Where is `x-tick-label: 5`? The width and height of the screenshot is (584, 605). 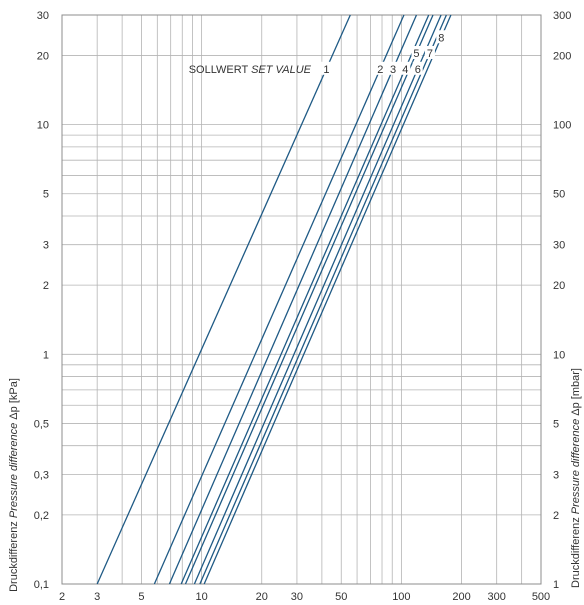 x-tick-label: 5 is located at coordinates (141, 597).